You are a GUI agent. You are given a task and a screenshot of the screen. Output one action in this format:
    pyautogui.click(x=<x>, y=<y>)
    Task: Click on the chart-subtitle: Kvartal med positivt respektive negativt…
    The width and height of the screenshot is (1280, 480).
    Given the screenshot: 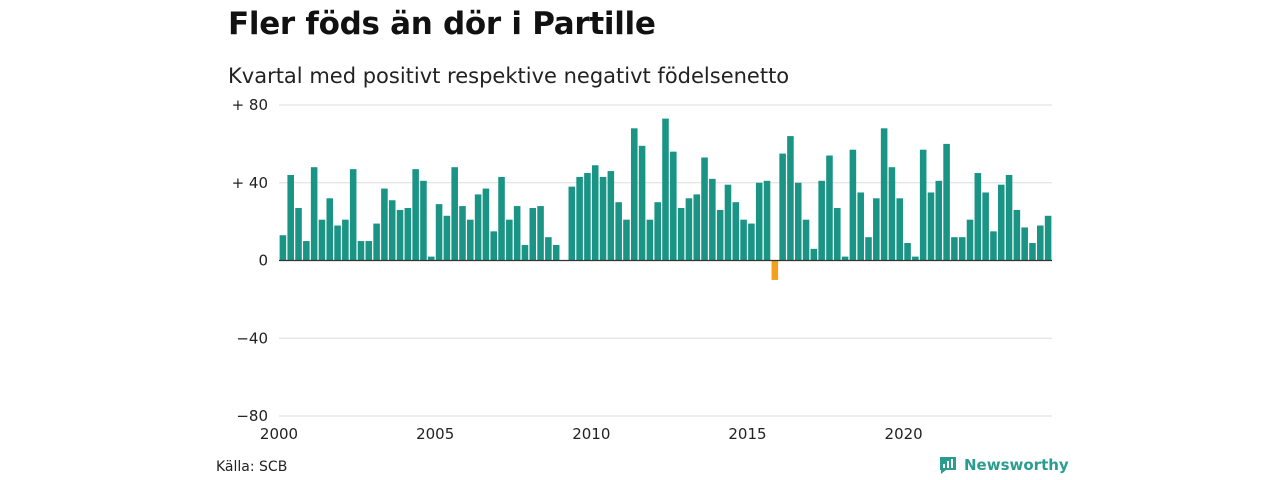 What is the action you would take?
    pyautogui.click(x=509, y=76)
    